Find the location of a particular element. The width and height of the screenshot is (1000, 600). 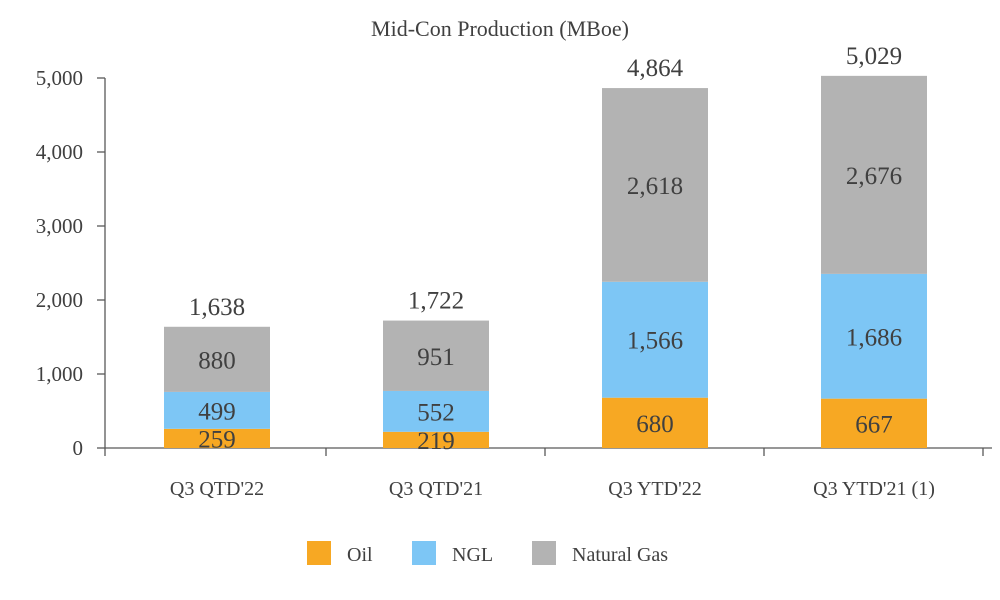

y-tick-label: 4,000 is located at coordinates (59, 152).